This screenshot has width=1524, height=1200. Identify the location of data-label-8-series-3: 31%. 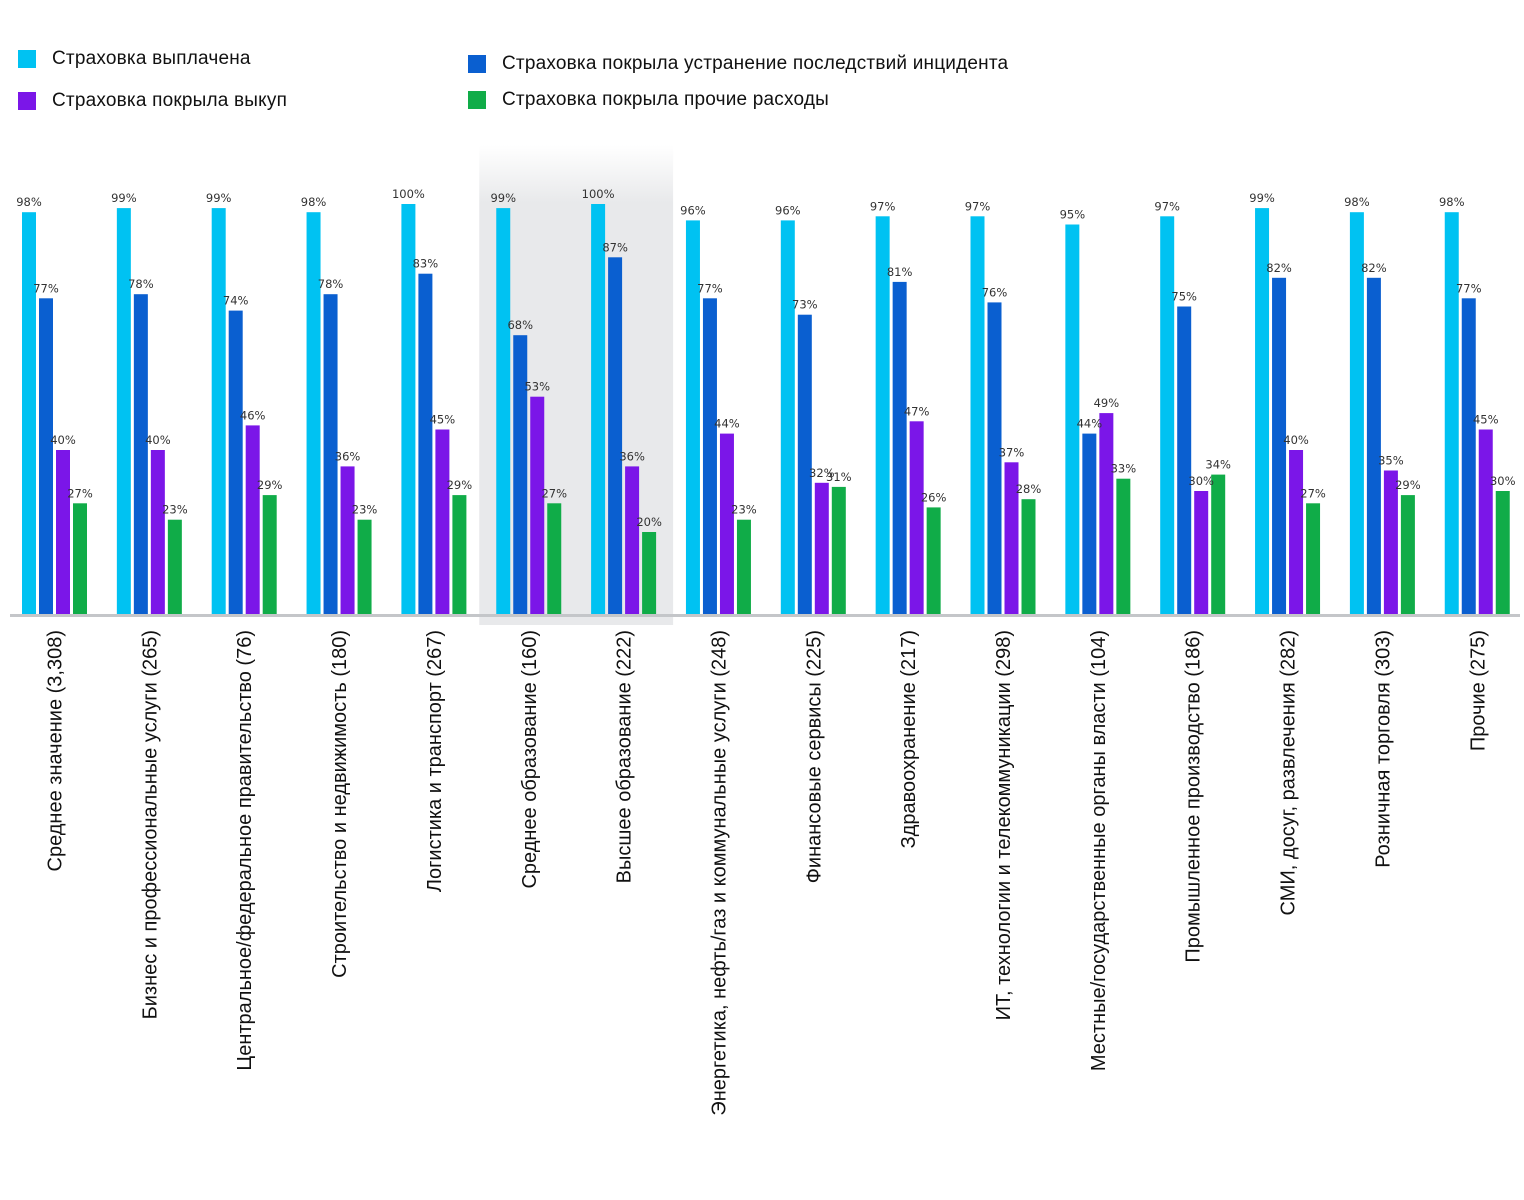
(839, 477).